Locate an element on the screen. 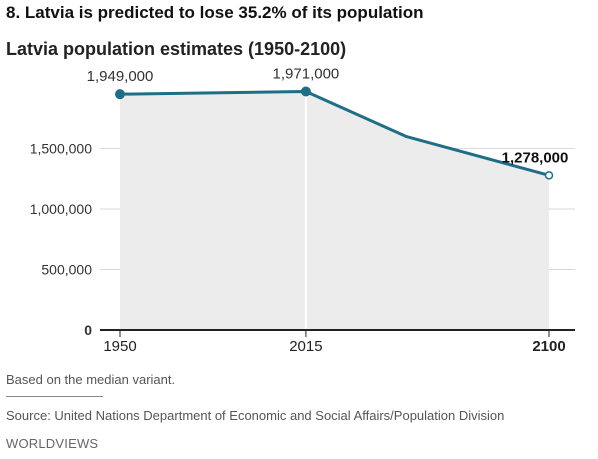 The width and height of the screenshot is (598, 459). brand-label: WORLDVIEWS is located at coordinates (52, 443).